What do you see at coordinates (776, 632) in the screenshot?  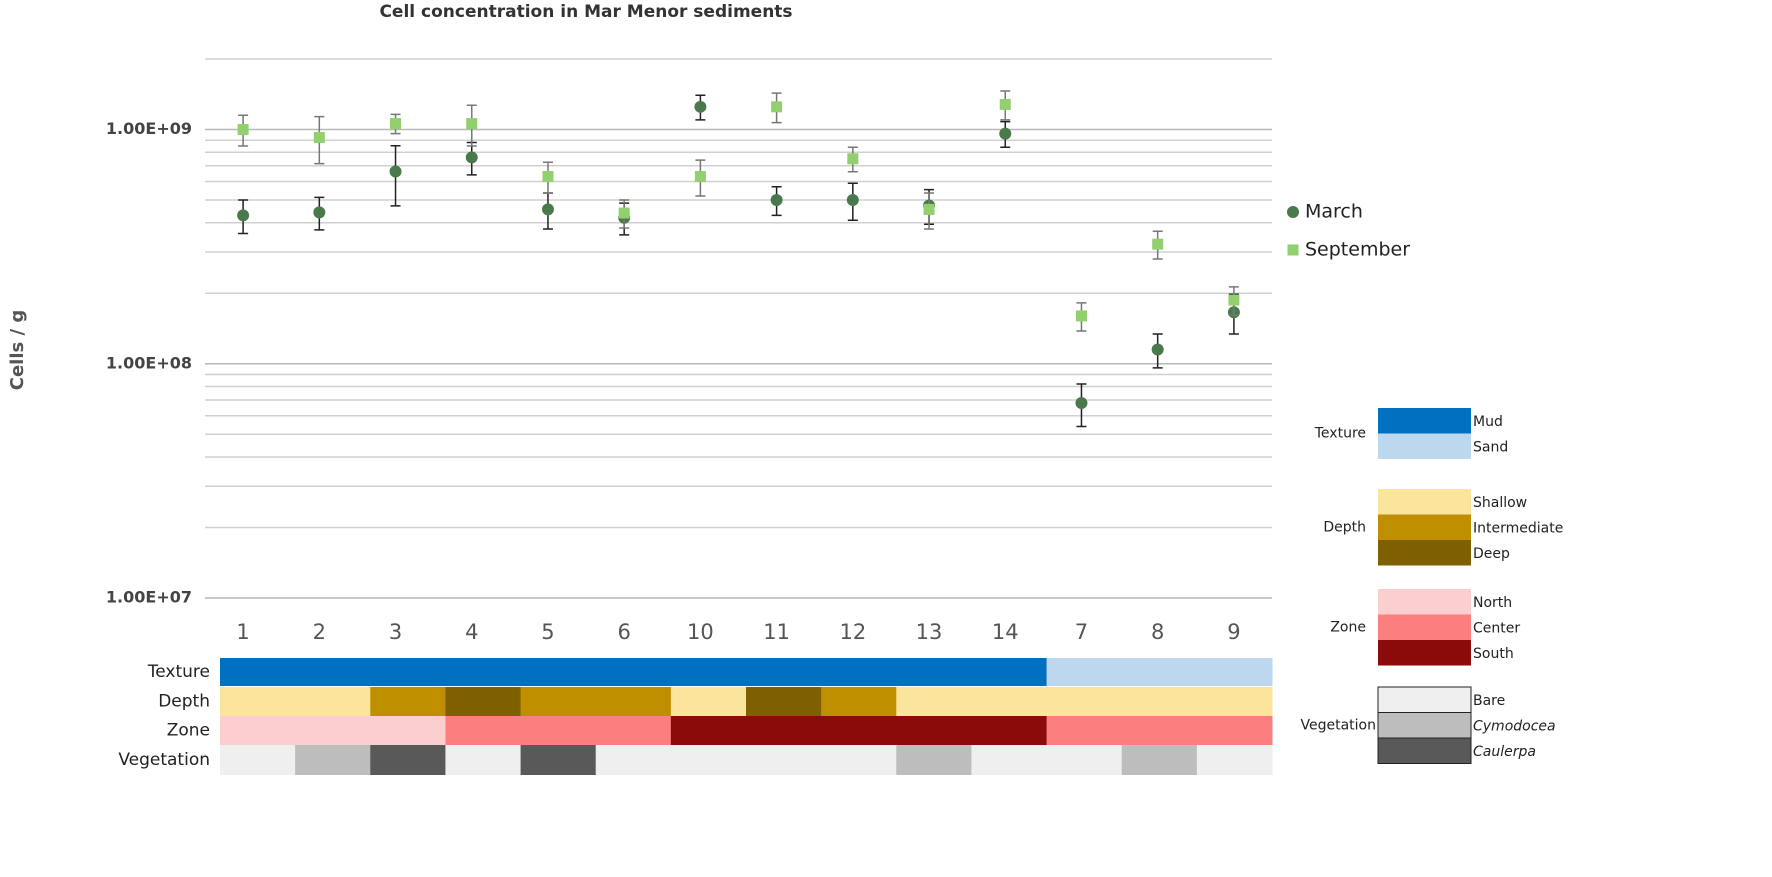 I see `x-tick-label: 11` at bounding box center [776, 632].